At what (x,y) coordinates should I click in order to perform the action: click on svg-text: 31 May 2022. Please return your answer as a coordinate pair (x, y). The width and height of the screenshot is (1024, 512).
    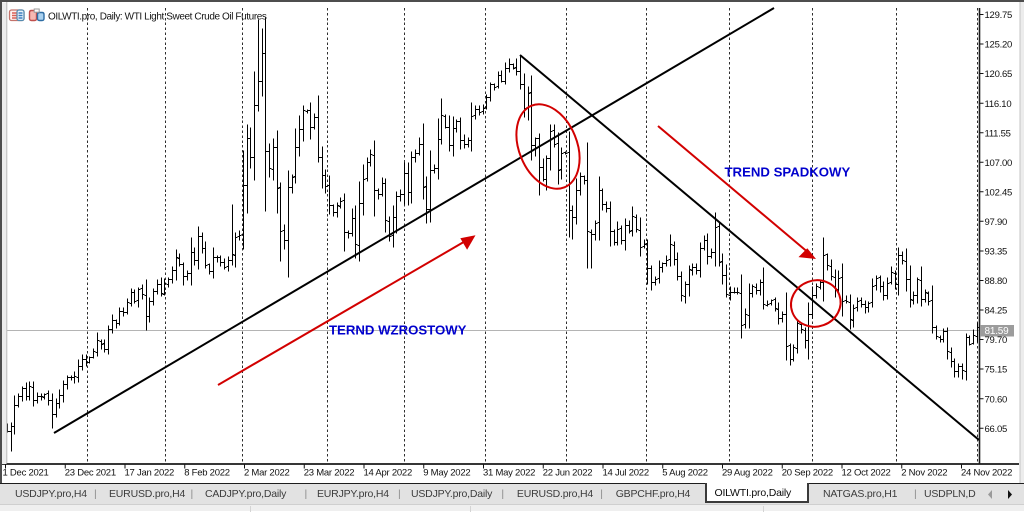
    Looking at the image, I should click on (509, 473).